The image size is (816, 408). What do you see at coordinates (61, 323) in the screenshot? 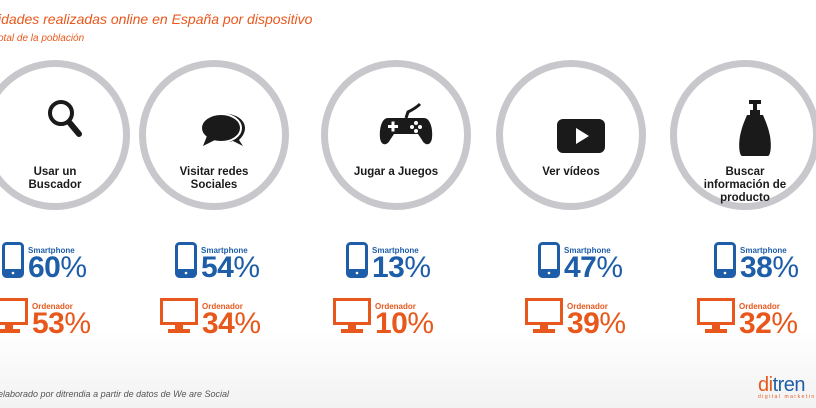
I see `ordenador-percent: 53%` at bounding box center [61, 323].